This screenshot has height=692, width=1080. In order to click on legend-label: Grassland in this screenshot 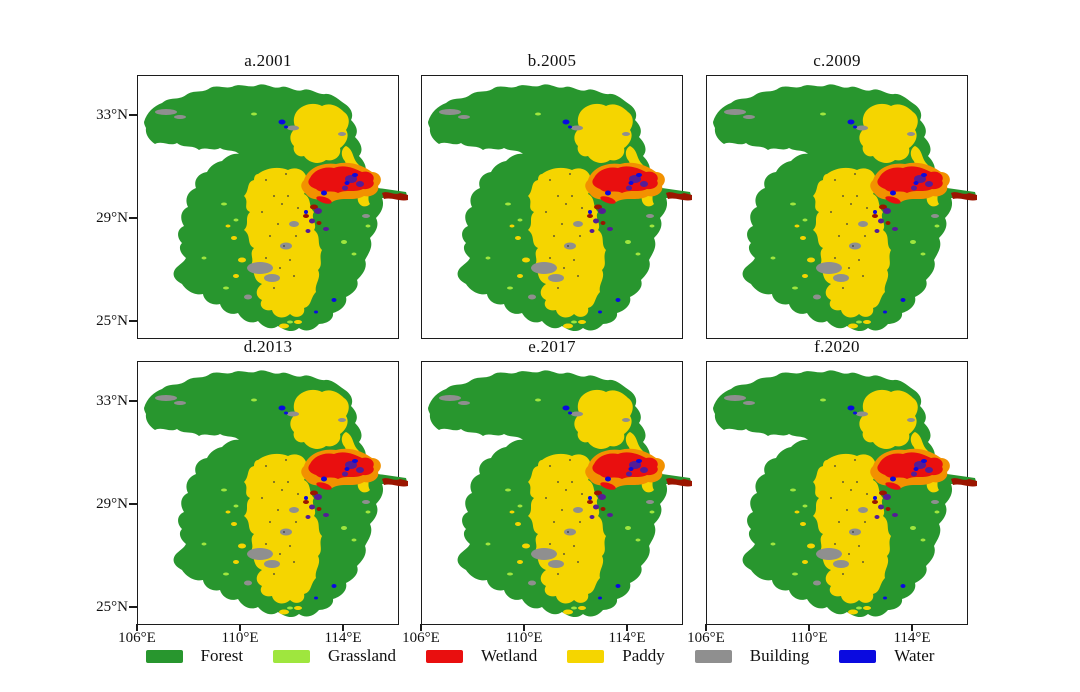, I will do `click(362, 655)`.